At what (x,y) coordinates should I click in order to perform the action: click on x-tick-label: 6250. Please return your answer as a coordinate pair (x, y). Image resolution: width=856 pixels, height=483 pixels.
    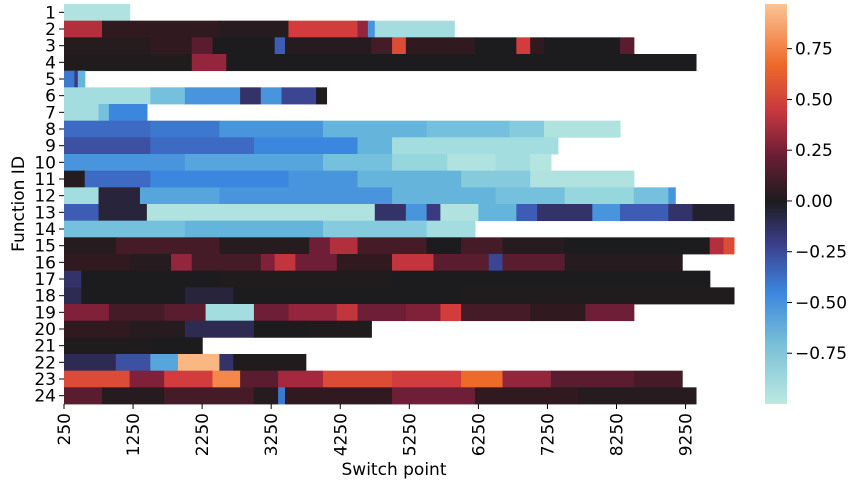
    Looking at the image, I should click on (479, 434).